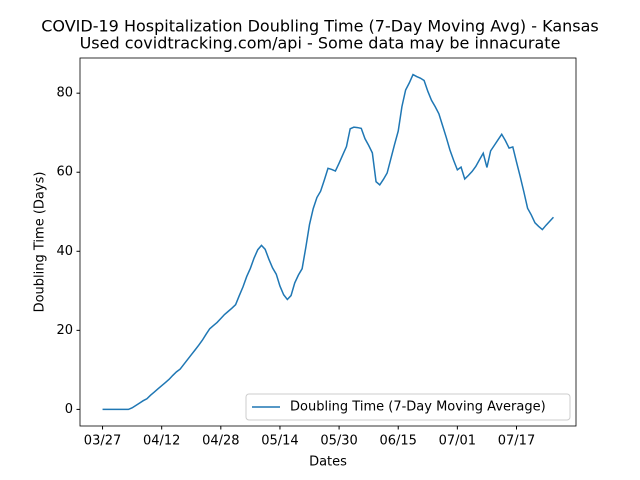  I want to click on y-axis-label: Doubling Time (Days), so click(40, 242).